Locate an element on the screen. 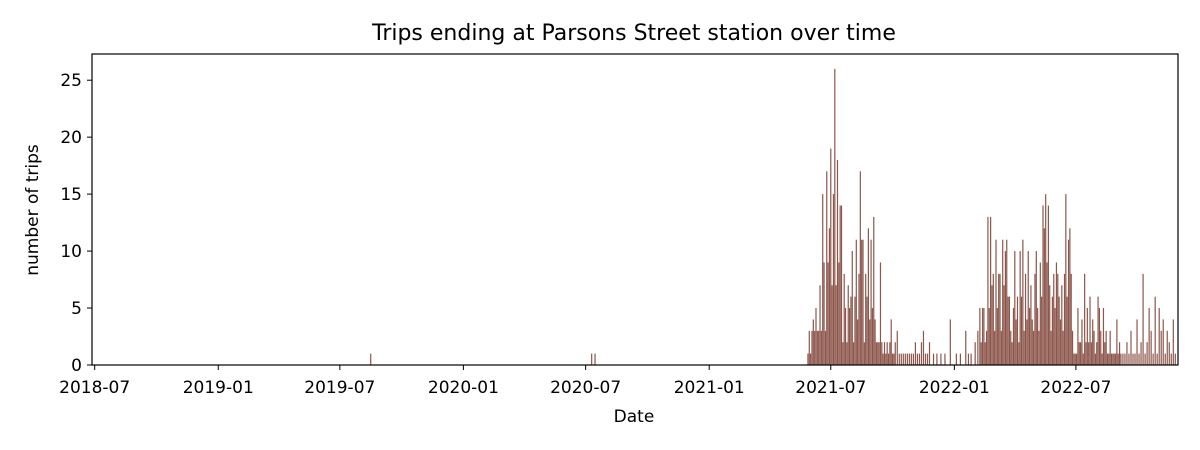 This screenshot has width=1200, height=450. x-tick-label: 2019-01 is located at coordinates (218, 388).